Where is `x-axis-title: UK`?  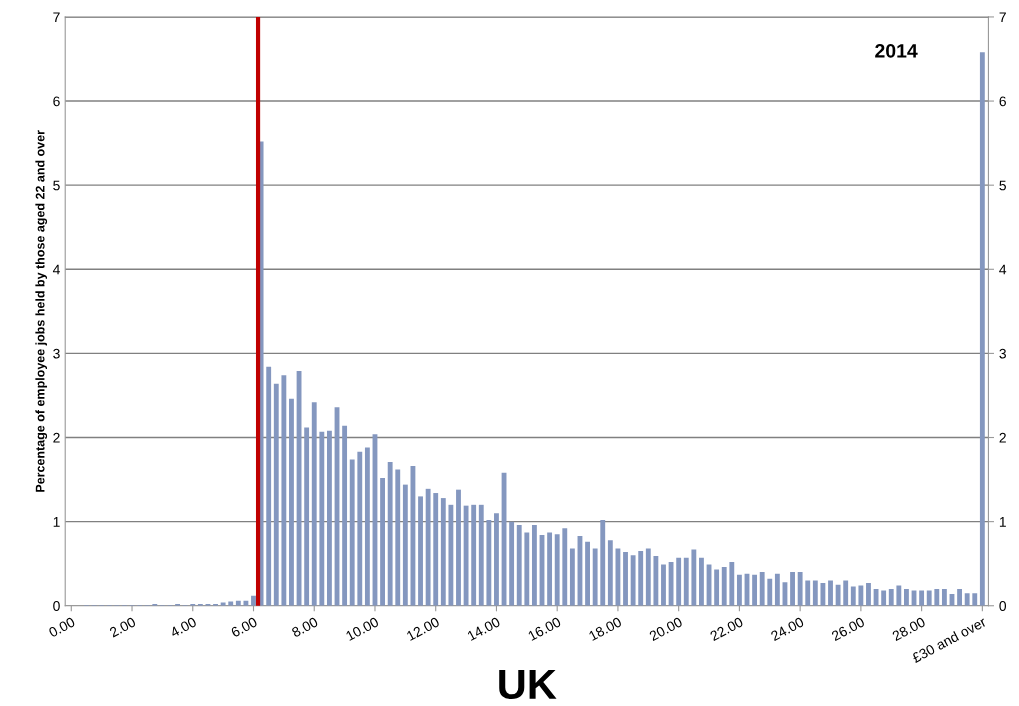 x-axis-title: UK is located at coordinates (528, 684).